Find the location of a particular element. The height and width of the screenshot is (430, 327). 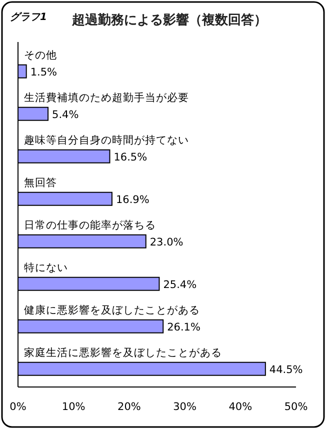

y-tick-label: 趣味等自分自身の時間が持てない is located at coordinates (106, 139).